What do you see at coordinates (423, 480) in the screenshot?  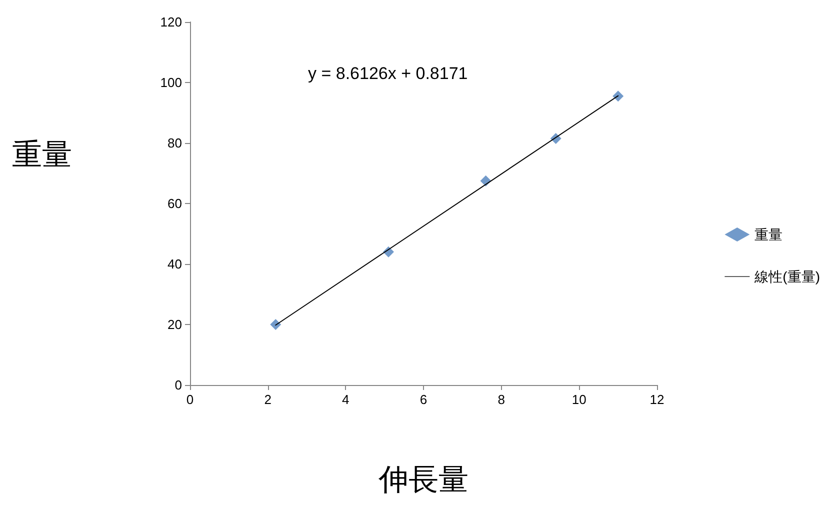 I see `x-axis-title: 伸長量` at bounding box center [423, 480].